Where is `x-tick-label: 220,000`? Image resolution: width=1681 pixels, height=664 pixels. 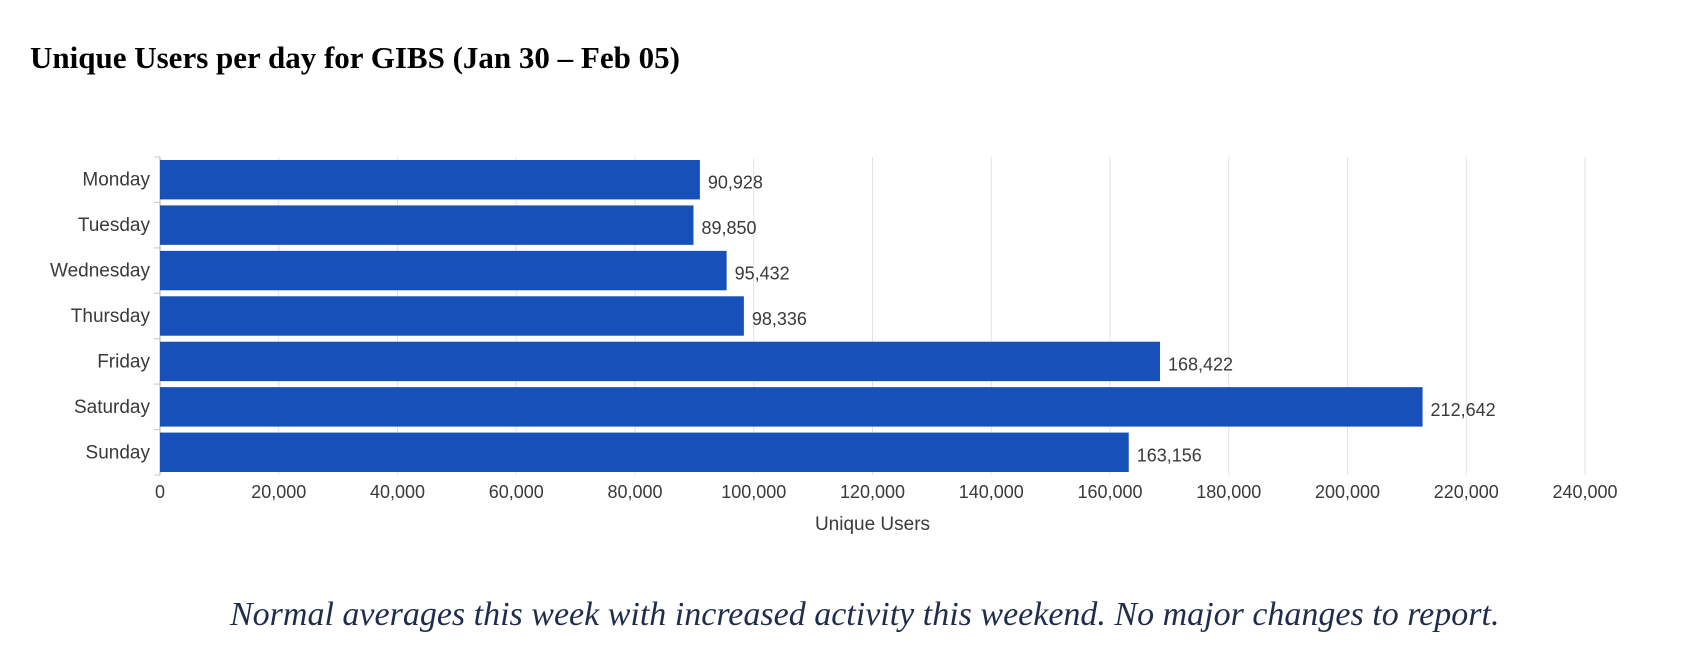 x-tick-label: 220,000 is located at coordinates (1466, 492).